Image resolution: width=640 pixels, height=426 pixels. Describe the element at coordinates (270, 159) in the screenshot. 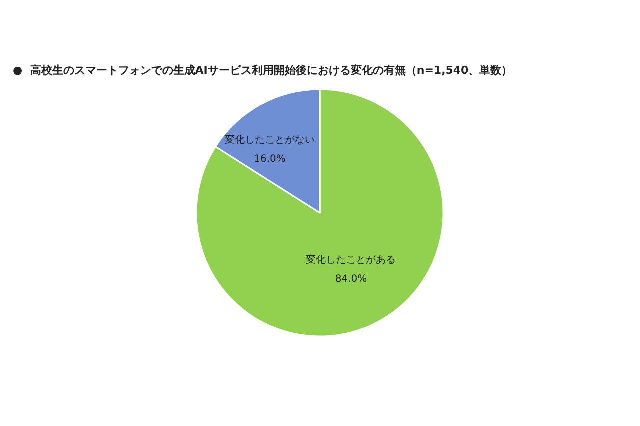

I see `data-label: 16.0%` at that location.